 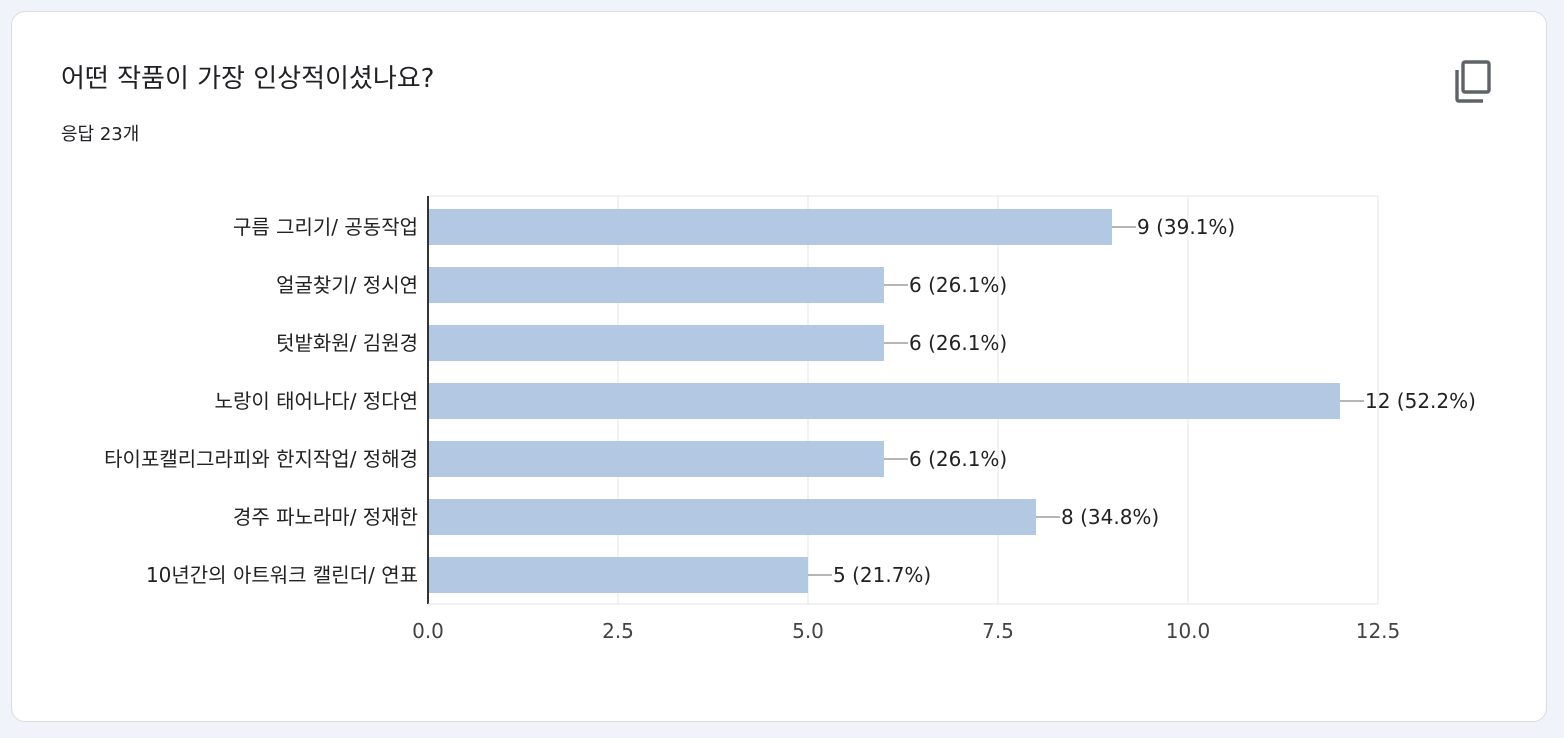 I want to click on category-label: 노랑이 태어나다/ 정다연, so click(x=316, y=401).